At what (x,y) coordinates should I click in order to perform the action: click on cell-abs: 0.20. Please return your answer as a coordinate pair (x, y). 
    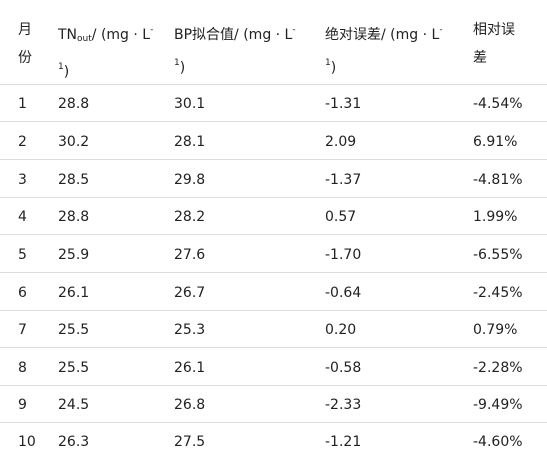
    Looking at the image, I should click on (341, 330).